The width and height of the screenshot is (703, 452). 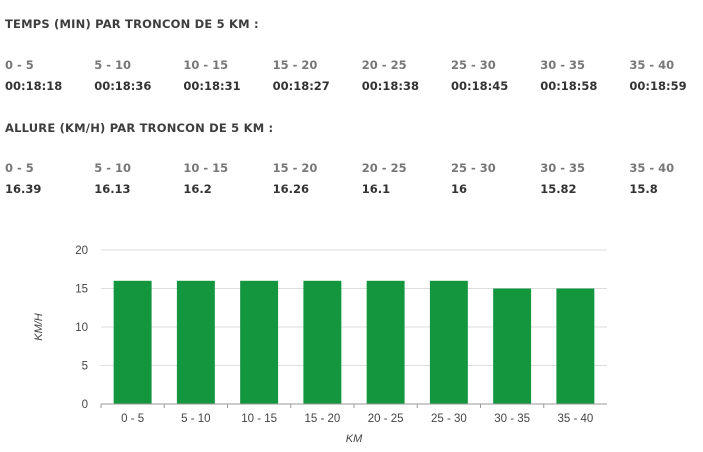 I want to click on allure-segment-label: 25 - 30, so click(x=473, y=168).